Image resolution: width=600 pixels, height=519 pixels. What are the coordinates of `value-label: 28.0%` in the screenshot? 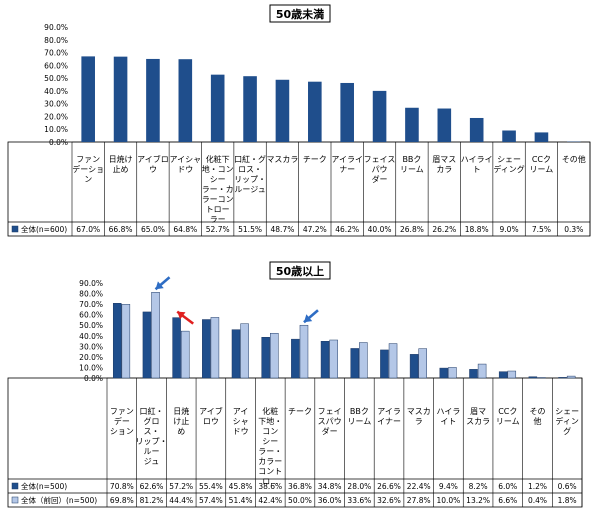 It's located at (359, 486).